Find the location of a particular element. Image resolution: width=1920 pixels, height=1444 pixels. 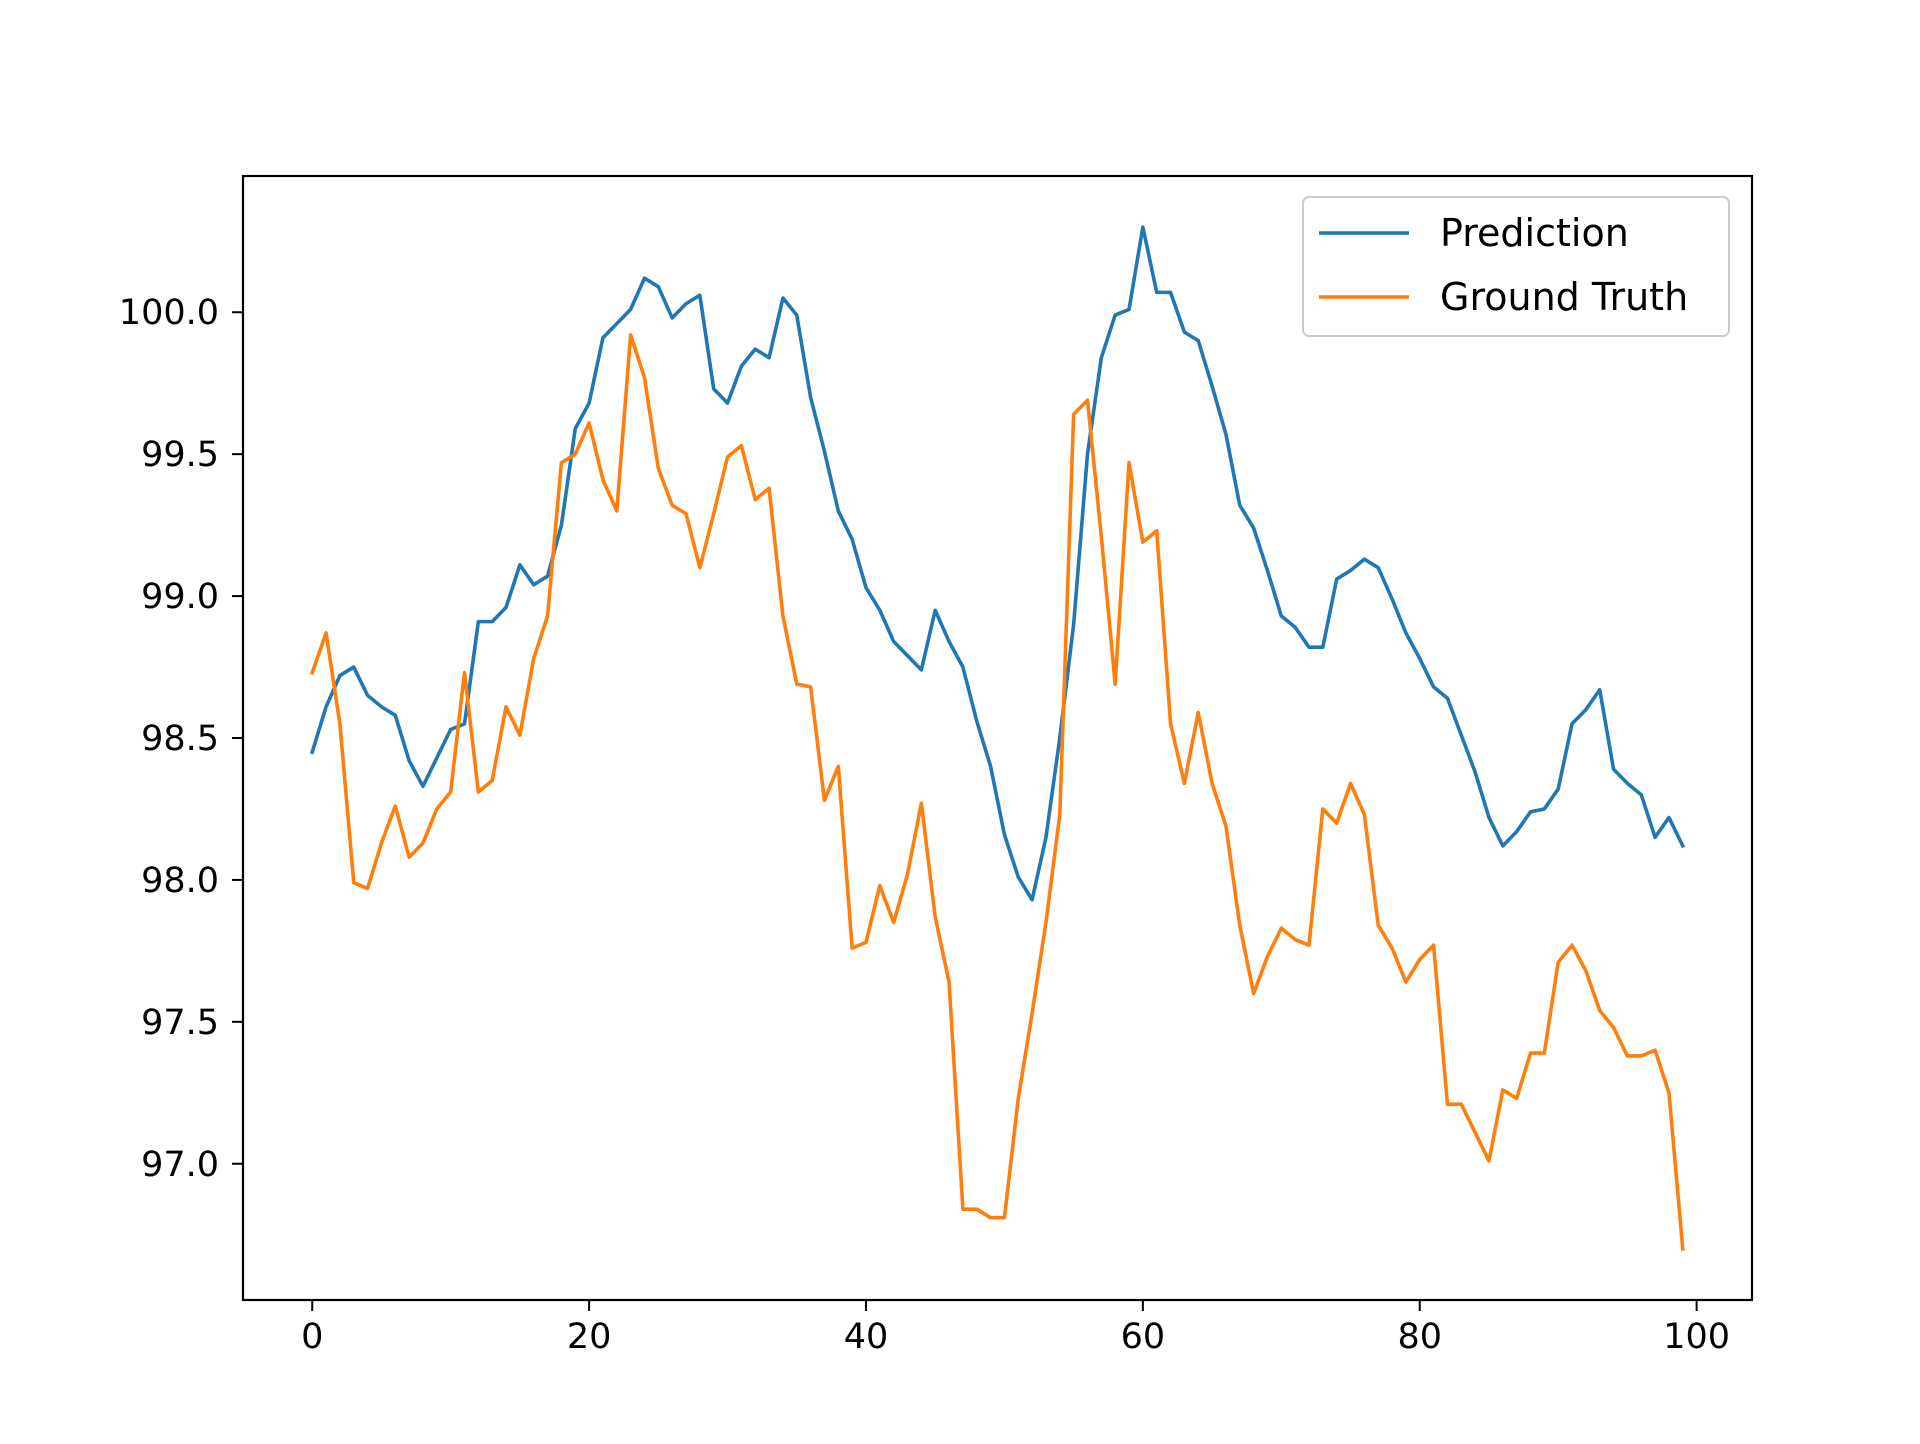

y-tick-label: 97.0 is located at coordinates (180, 1165).